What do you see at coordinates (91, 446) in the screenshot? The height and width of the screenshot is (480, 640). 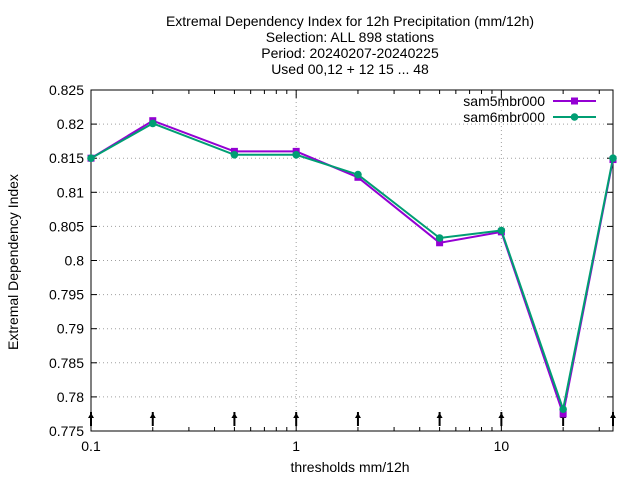 I see `x-tick-label: 0.1` at bounding box center [91, 446].